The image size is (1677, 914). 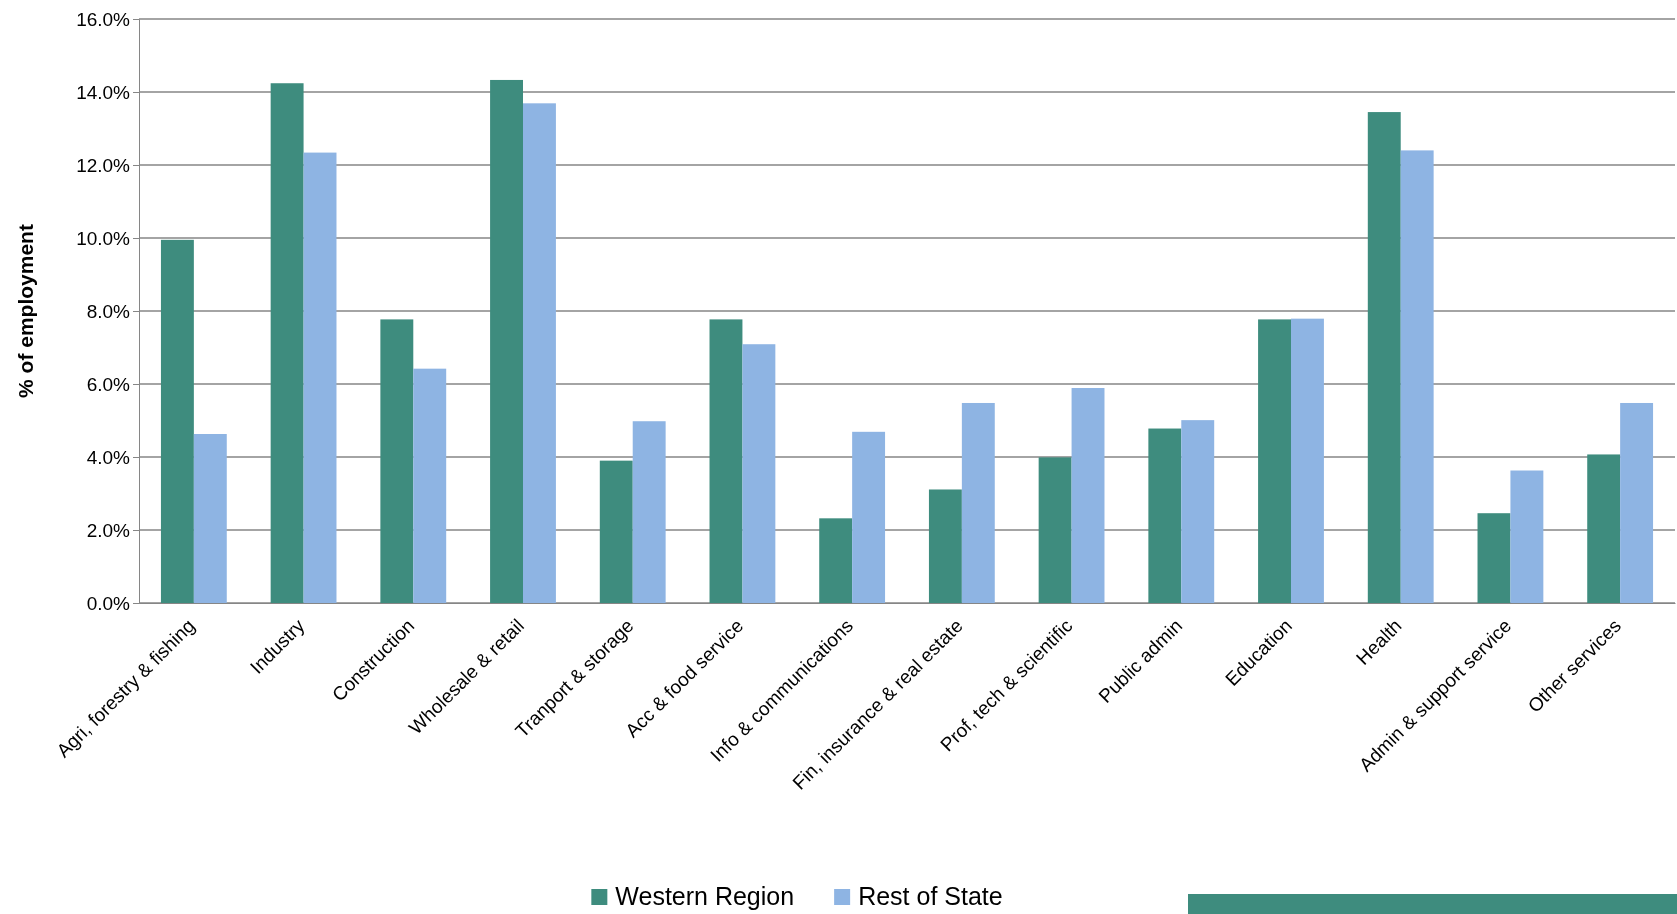 I want to click on legend-label: Western Region, so click(x=705, y=896).